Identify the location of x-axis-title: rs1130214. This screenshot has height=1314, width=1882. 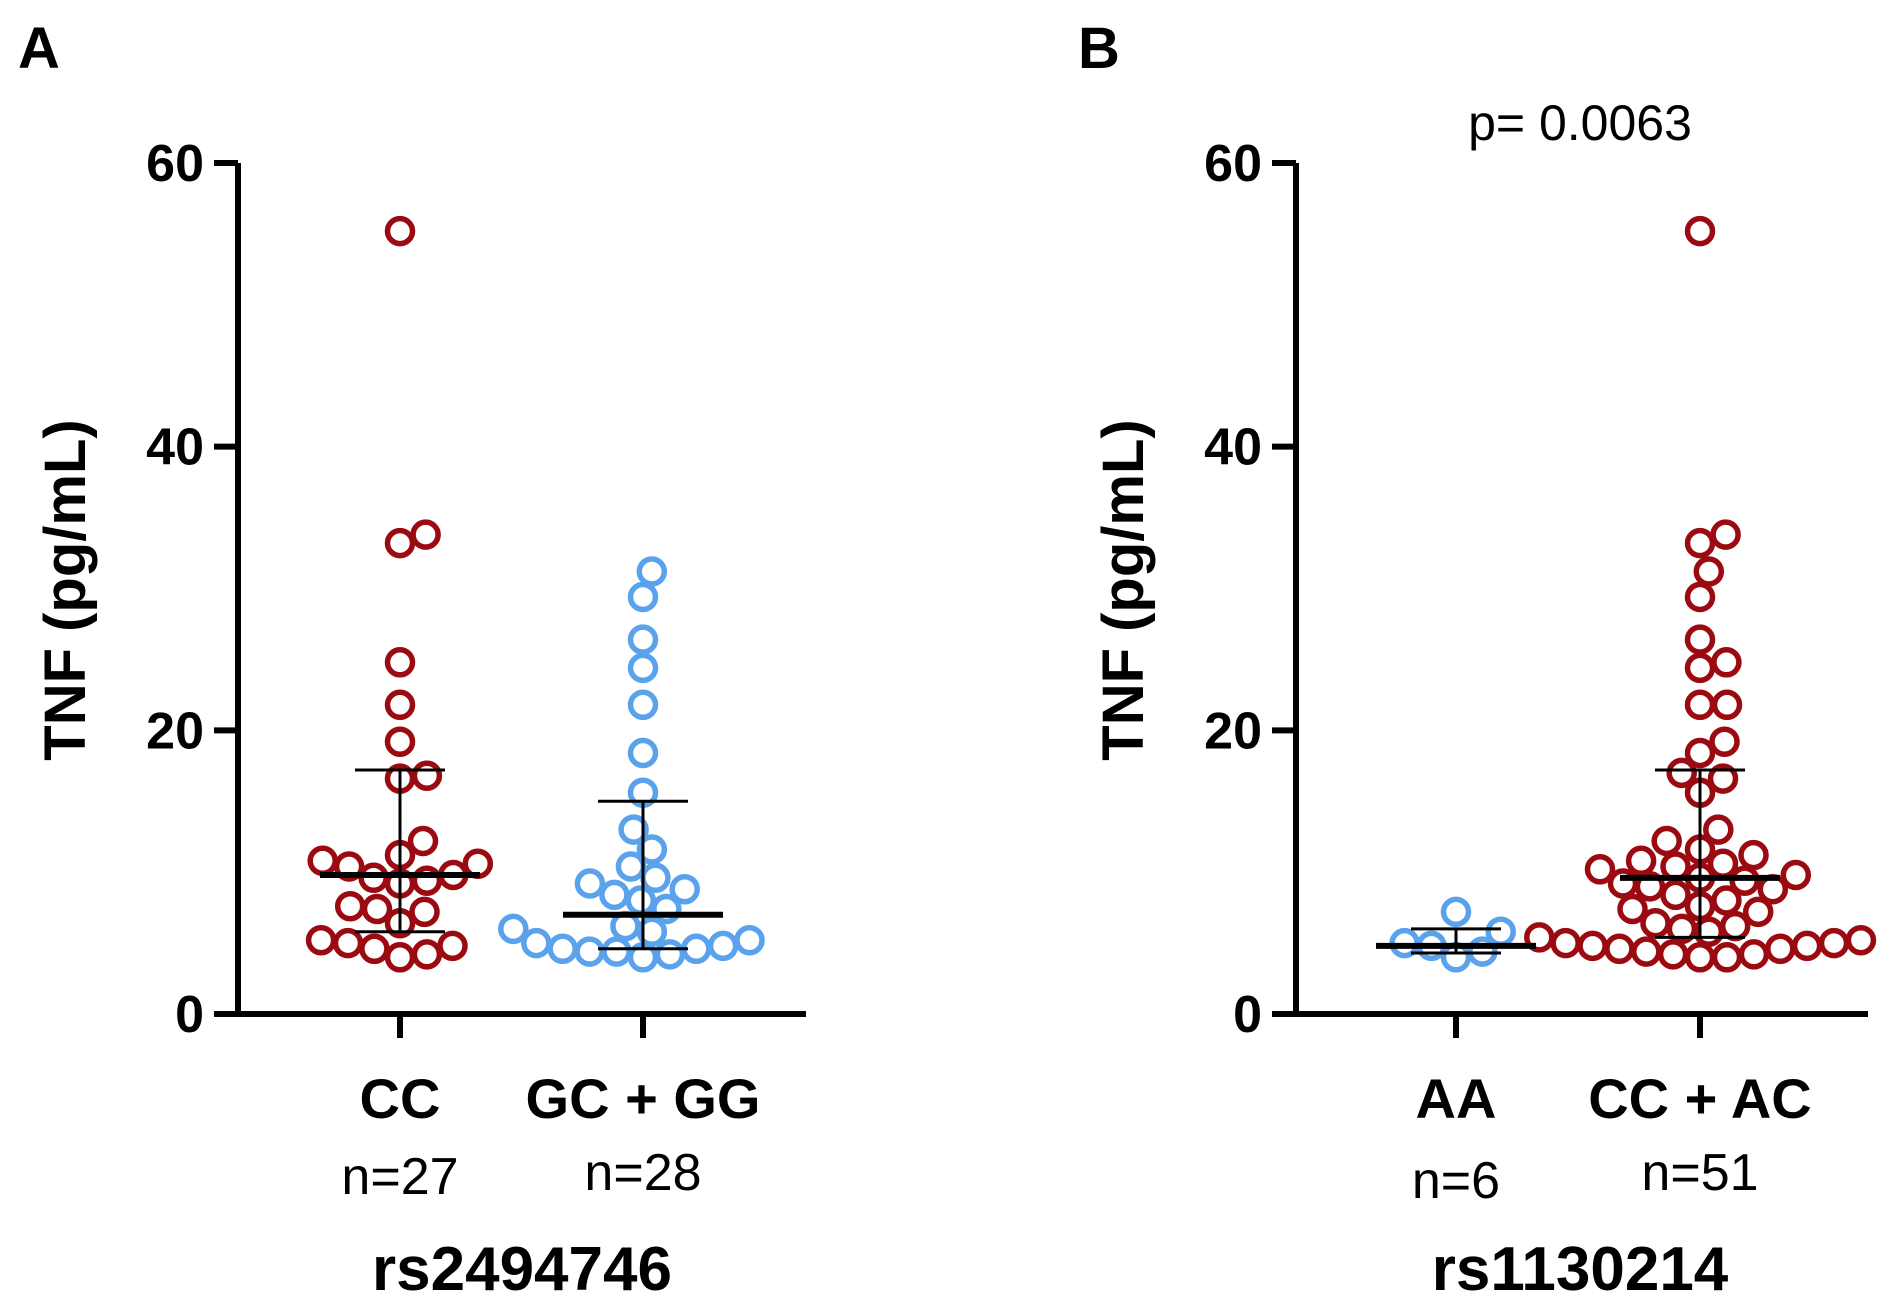
(1580, 1269).